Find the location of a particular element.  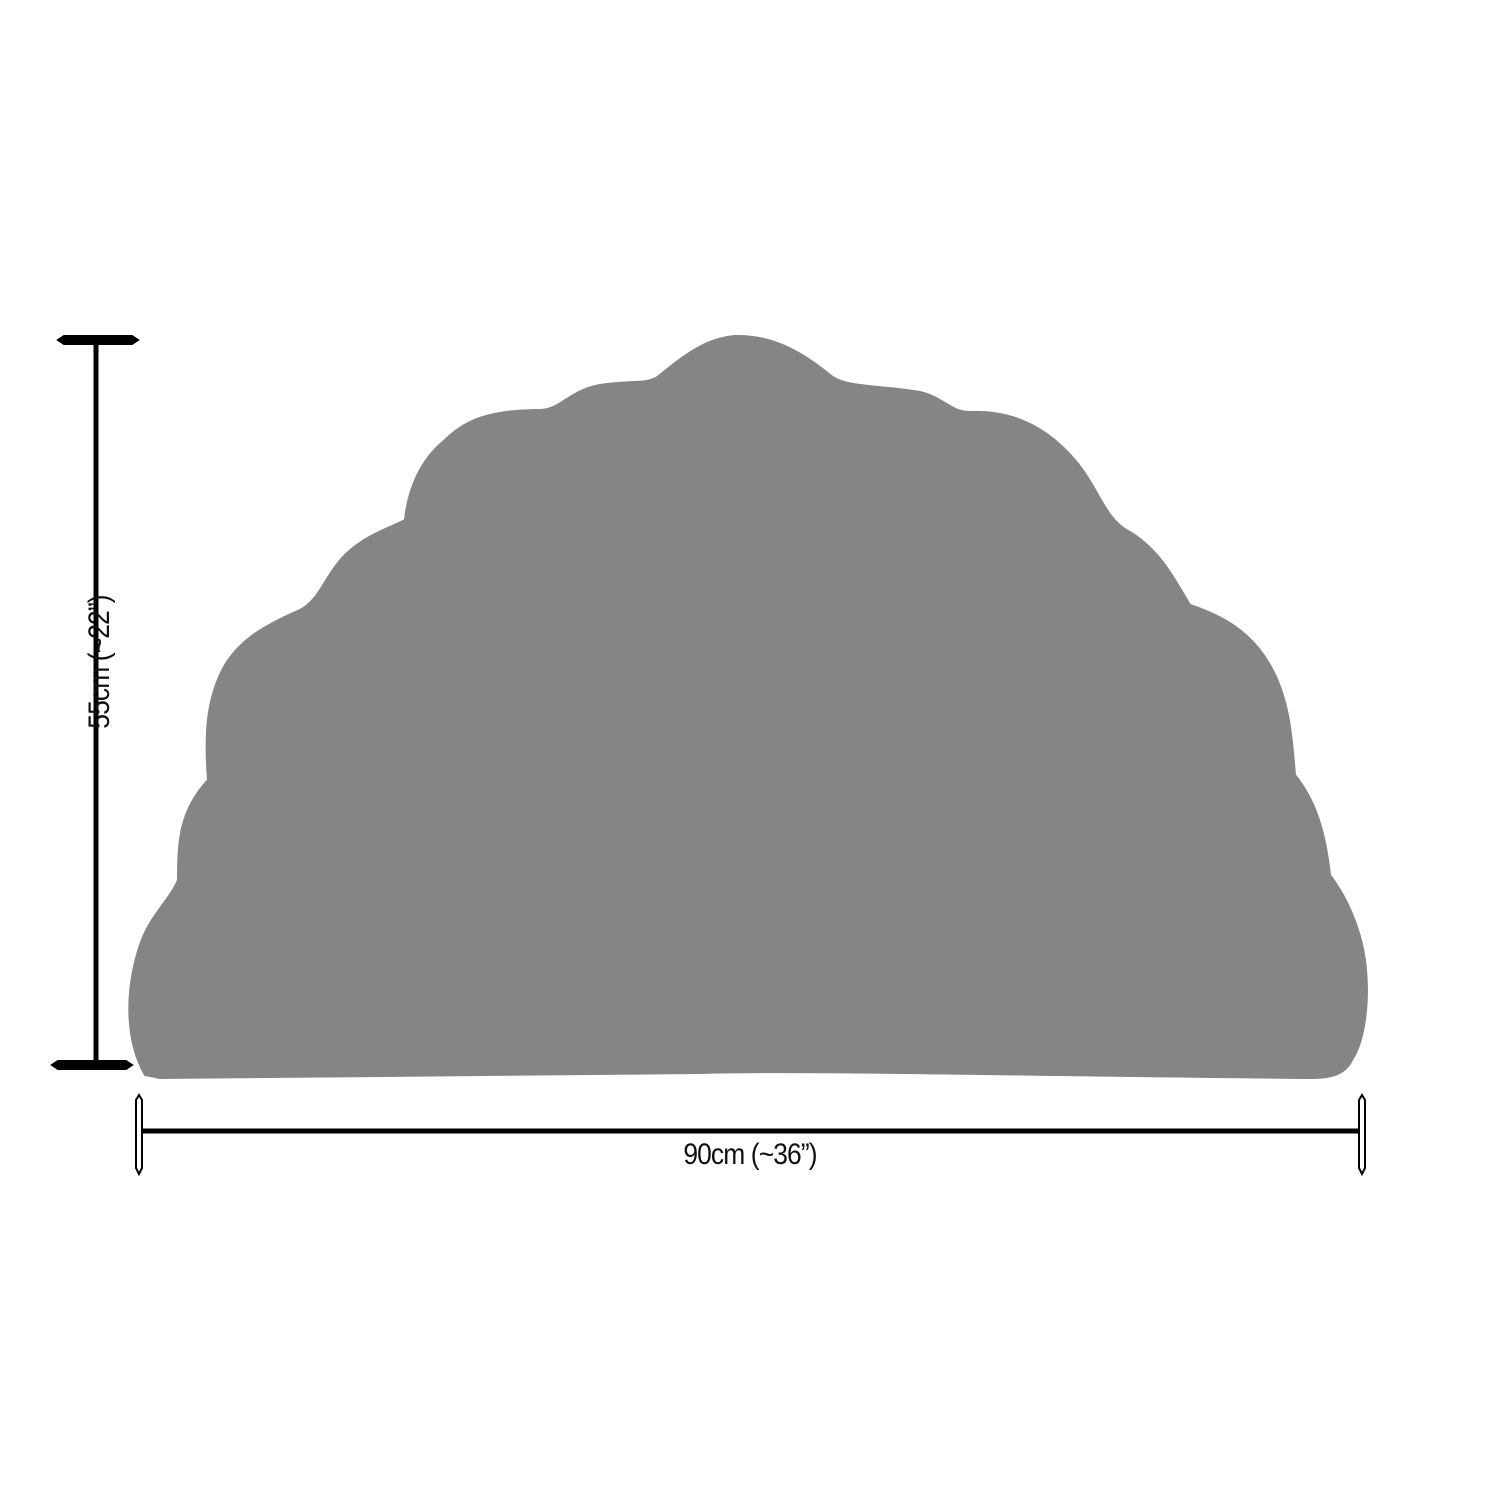

height-top-cap is located at coordinates (98, 340).